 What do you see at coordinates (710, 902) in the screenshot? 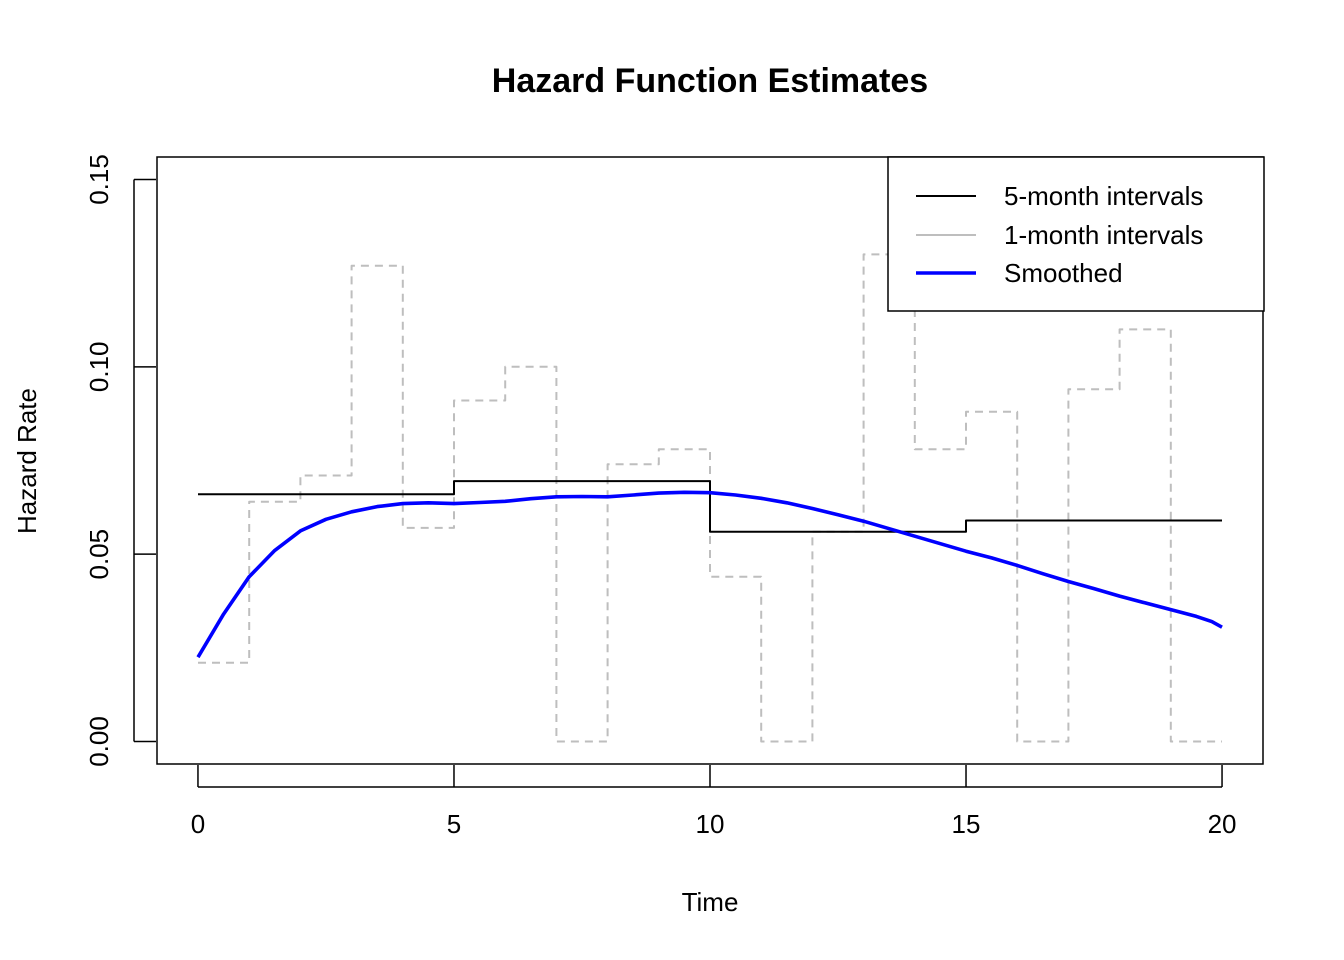
I see `x-axis-label: Time` at bounding box center [710, 902].